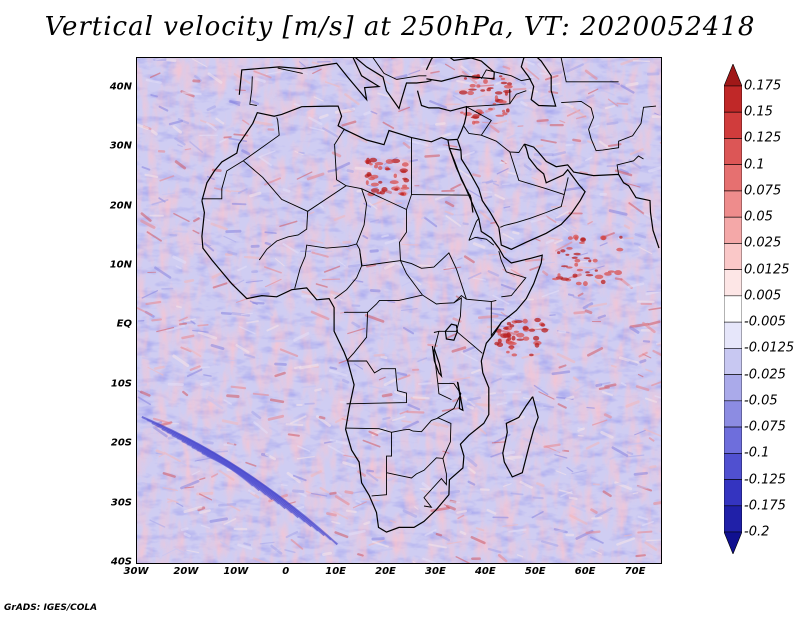  Describe the element at coordinates (447, 374) in the screenshot. I see `country-border` at that location.